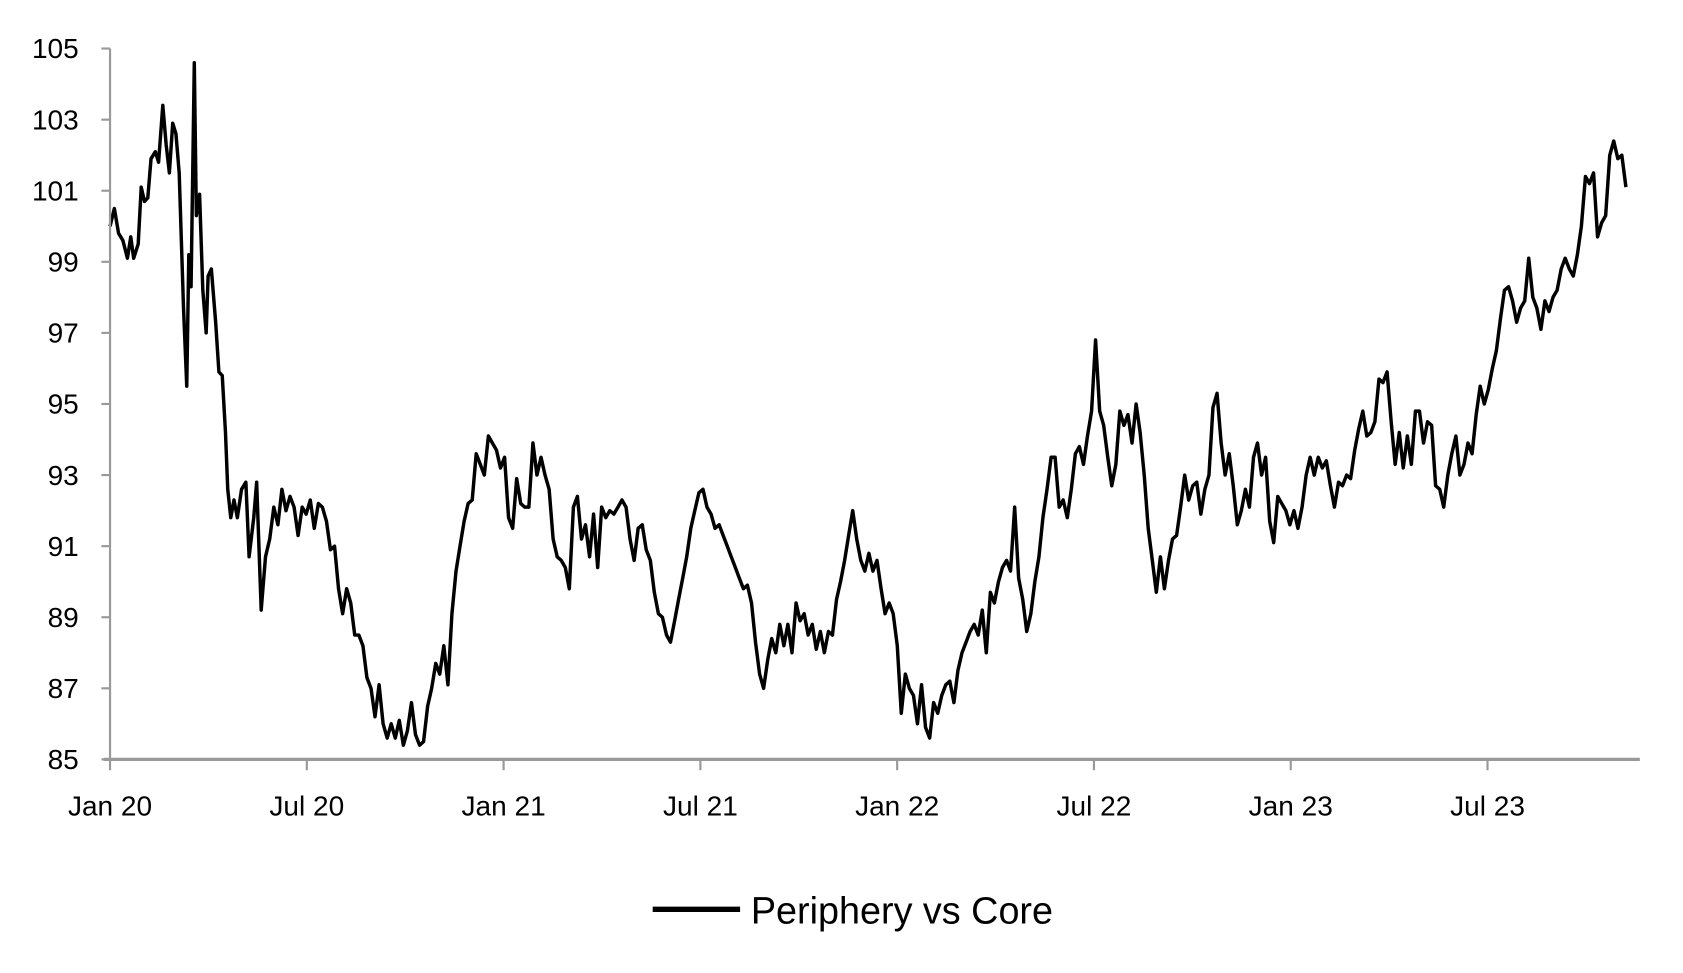  I want to click on x-tick-label: Jul 22, so click(1094, 806).